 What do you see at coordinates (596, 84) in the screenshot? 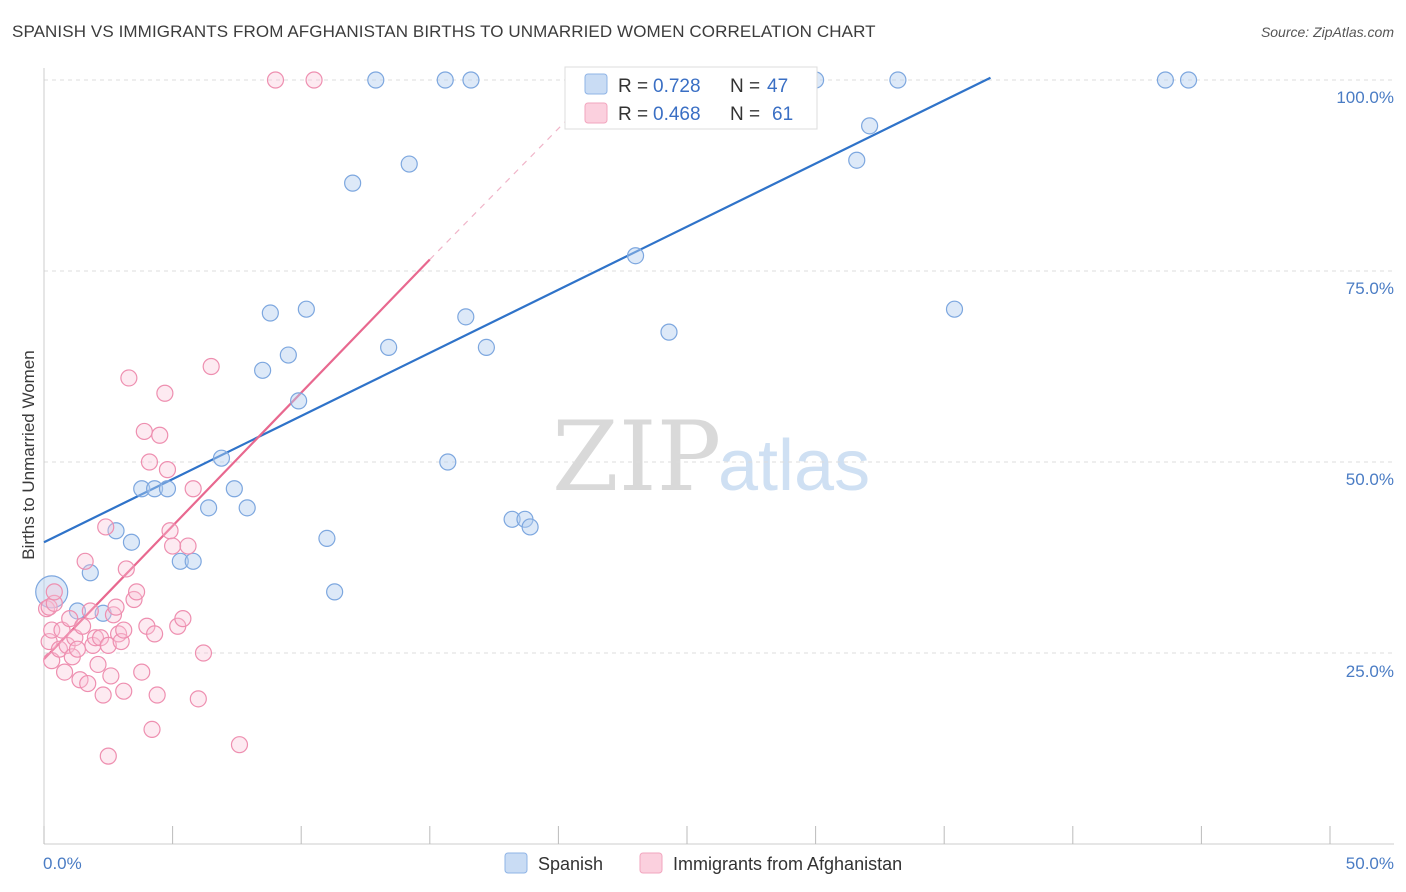
I see `legend-swatch-spanish` at bounding box center [596, 84].